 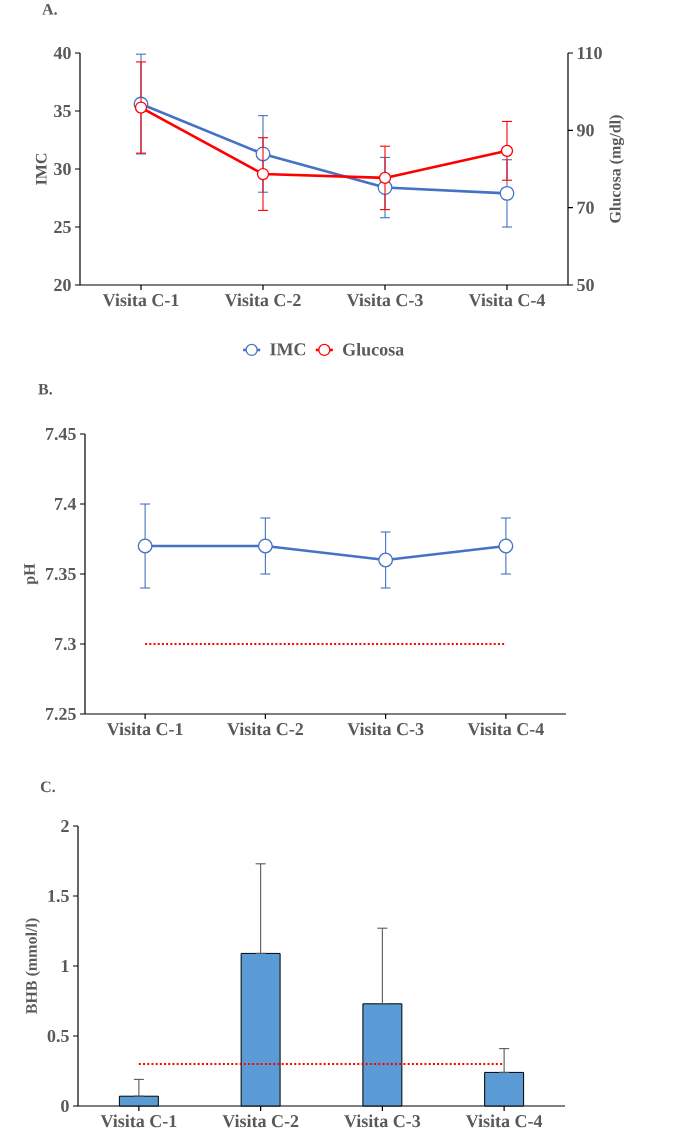 I want to click on legend-label: Glucosa, so click(x=373, y=349).